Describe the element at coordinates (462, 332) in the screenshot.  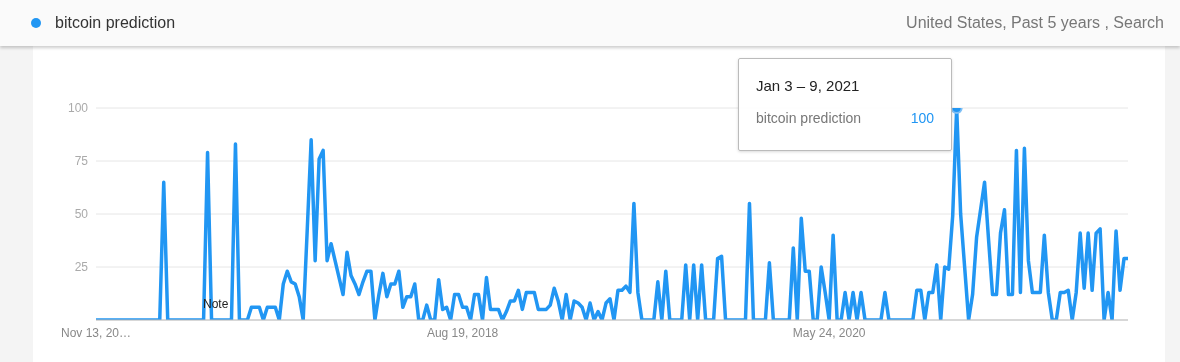
I see `x-tick-label: Aug 19, 2018` at that location.